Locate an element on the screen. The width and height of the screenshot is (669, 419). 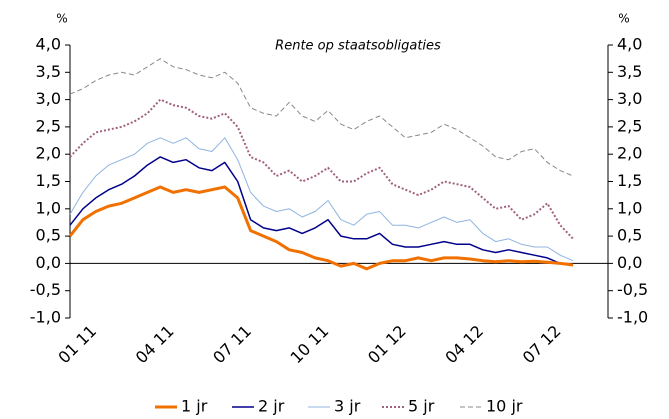
x-tick-label: 07 12 is located at coordinates (542, 344).